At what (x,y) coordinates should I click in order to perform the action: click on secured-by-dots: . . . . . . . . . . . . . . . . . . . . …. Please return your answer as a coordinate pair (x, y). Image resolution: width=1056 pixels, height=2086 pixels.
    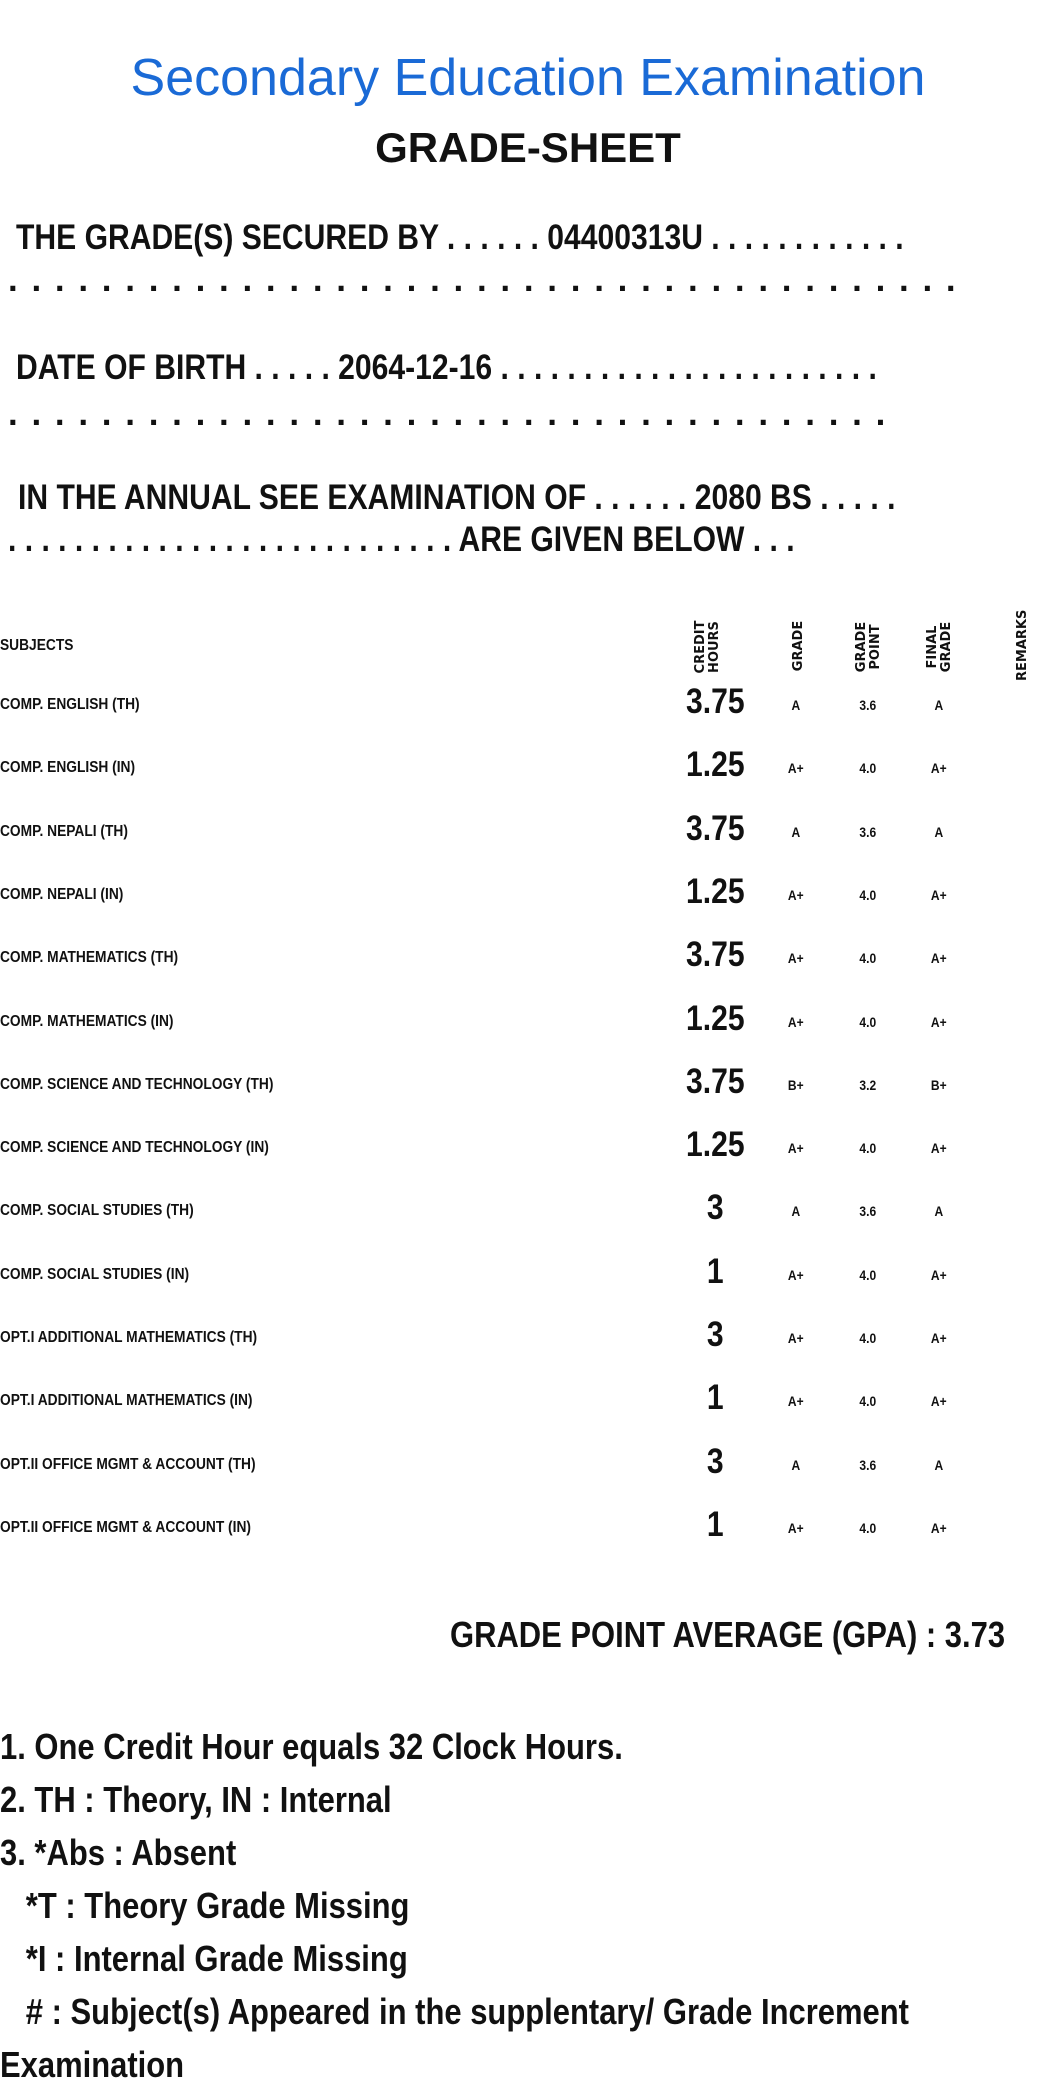
    Looking at the image, I should click on (483, 279).